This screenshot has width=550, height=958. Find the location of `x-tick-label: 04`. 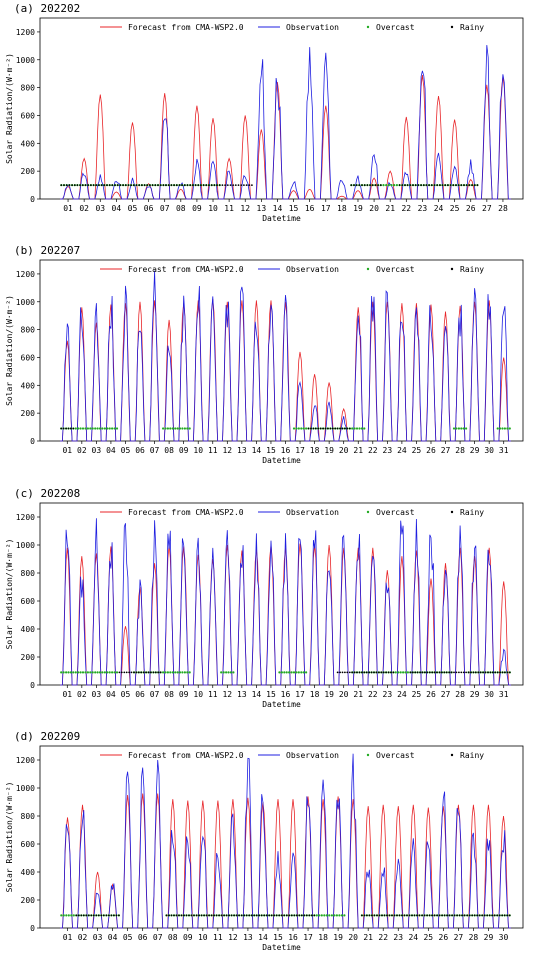

x-tick-label: 04 is located at coordinates (113, 937).